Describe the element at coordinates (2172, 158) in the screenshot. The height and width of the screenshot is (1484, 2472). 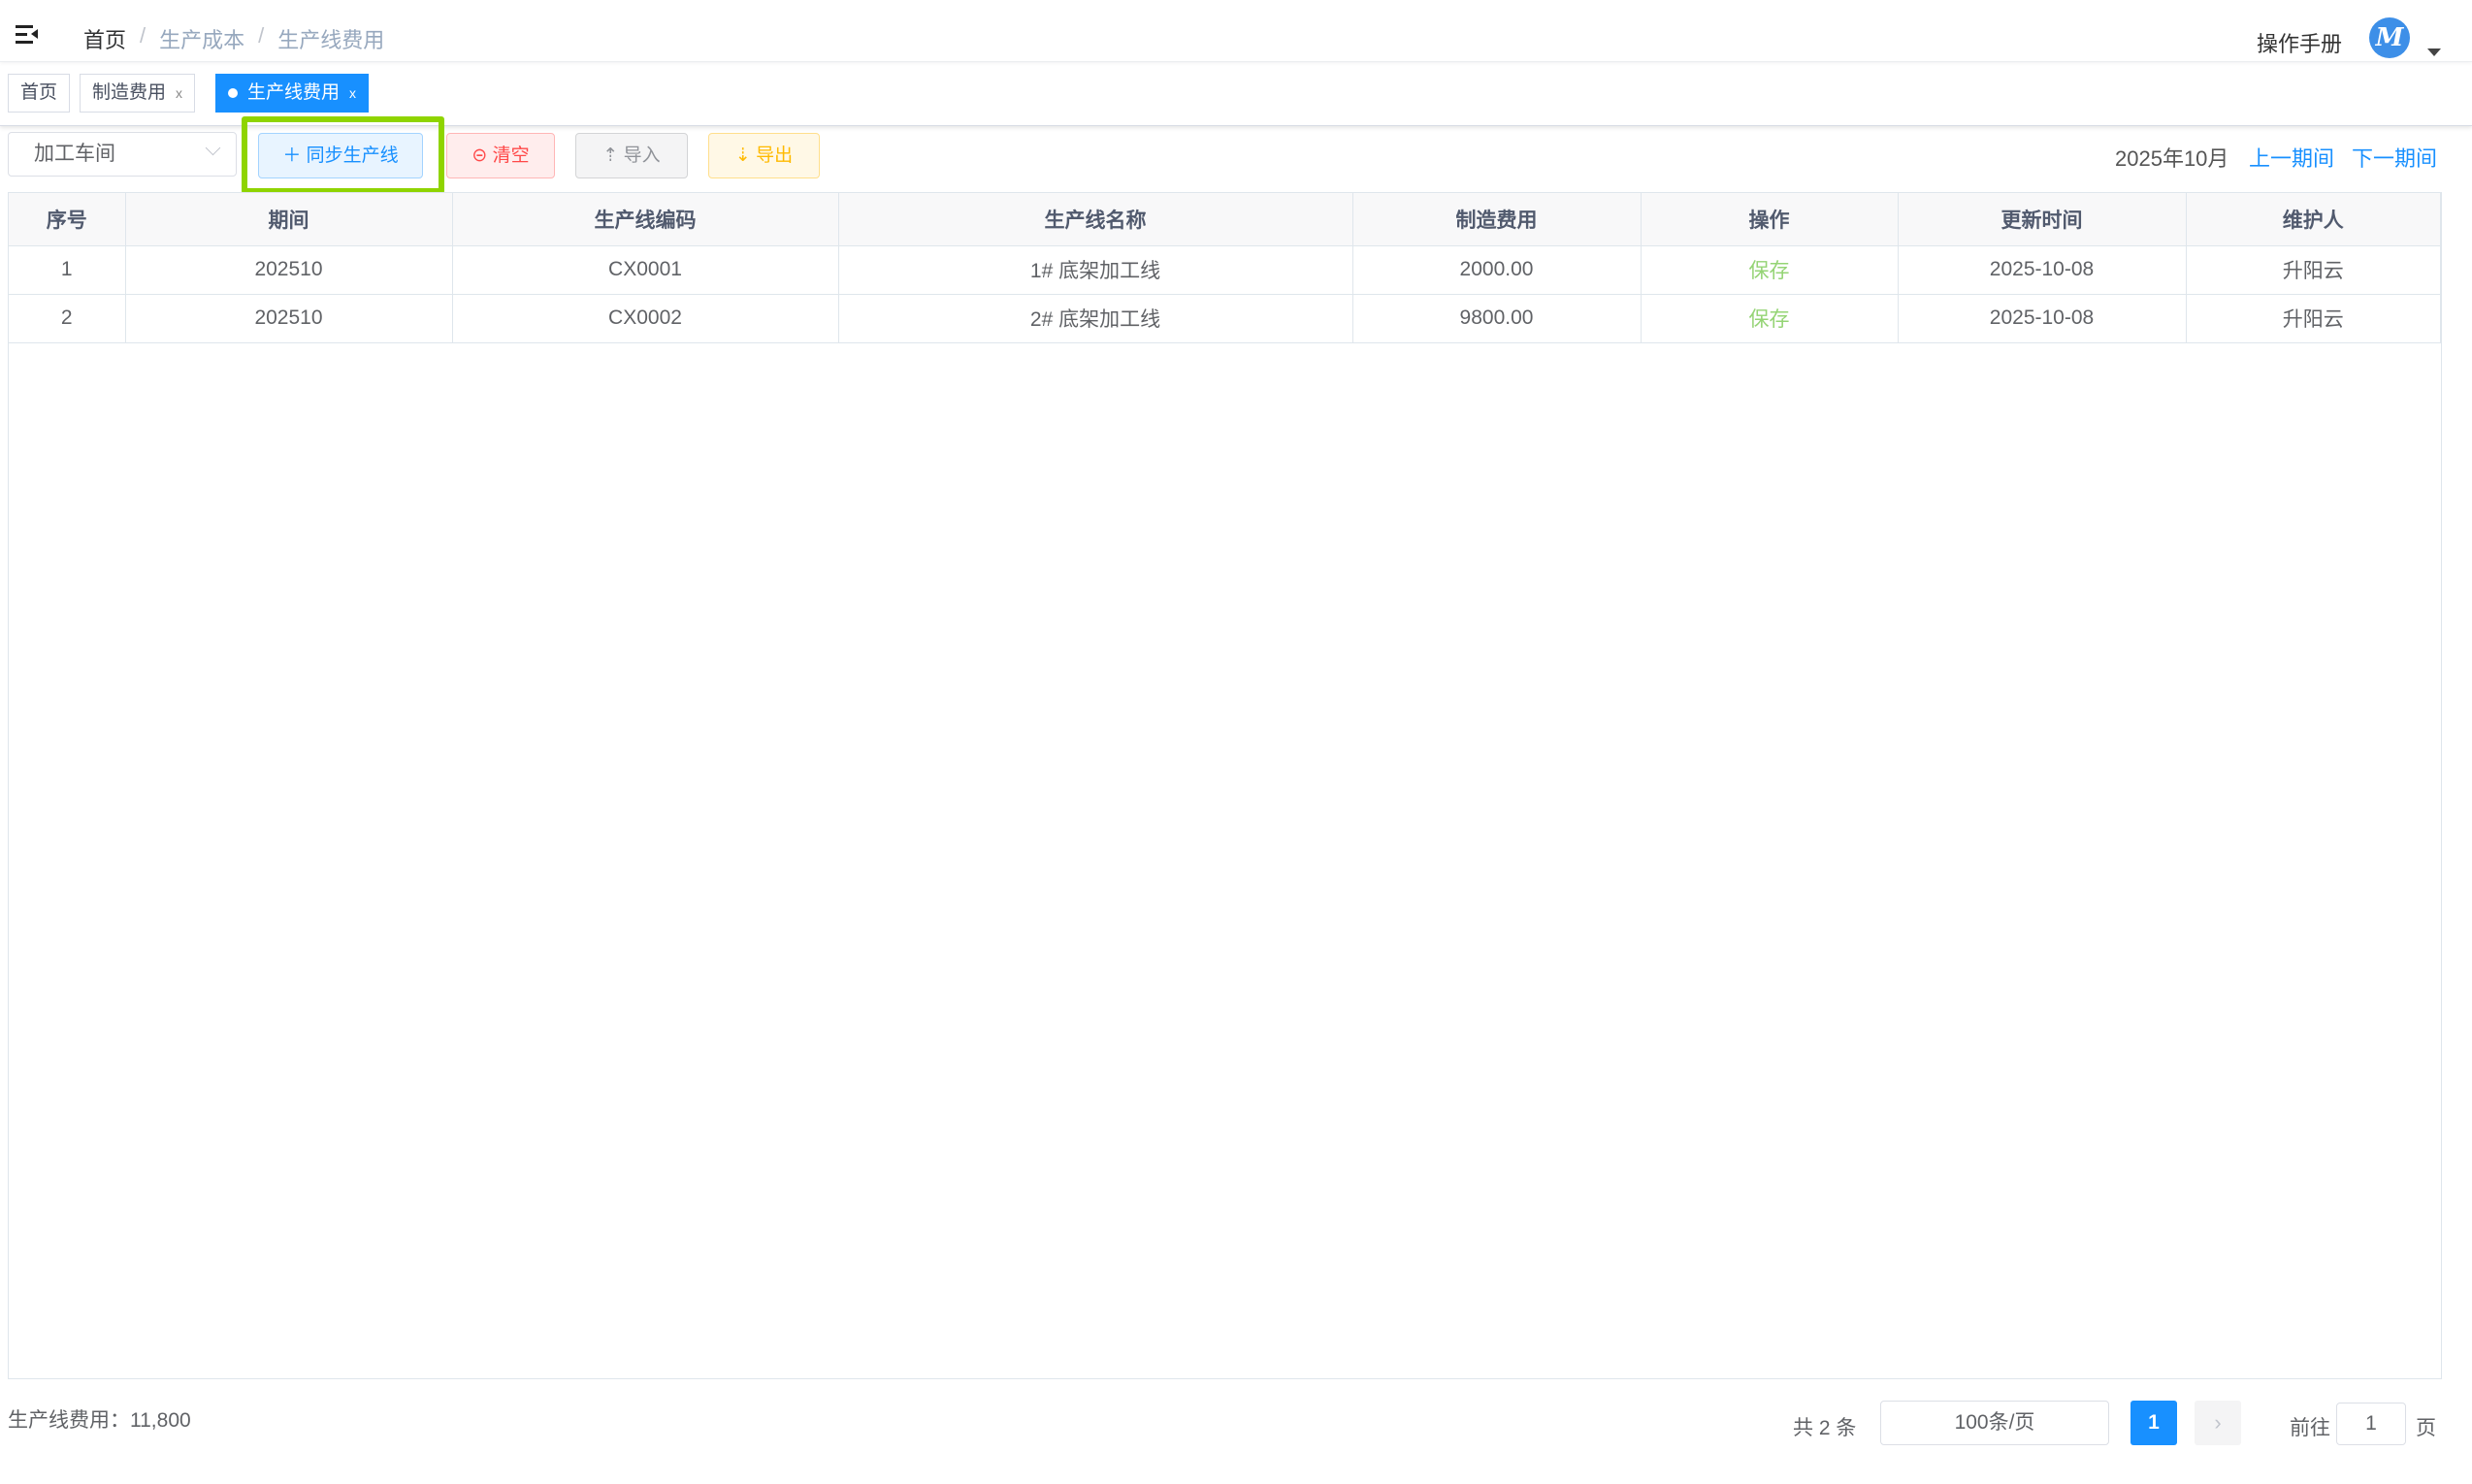
I see `current-period: 2025年10月` at that location.